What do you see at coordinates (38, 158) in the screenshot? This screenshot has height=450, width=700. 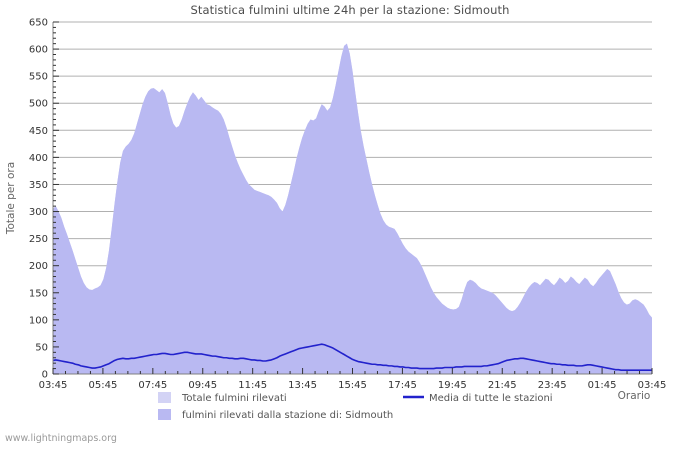 I see `y-tick-label: 400` at bounding box center [38, 158].